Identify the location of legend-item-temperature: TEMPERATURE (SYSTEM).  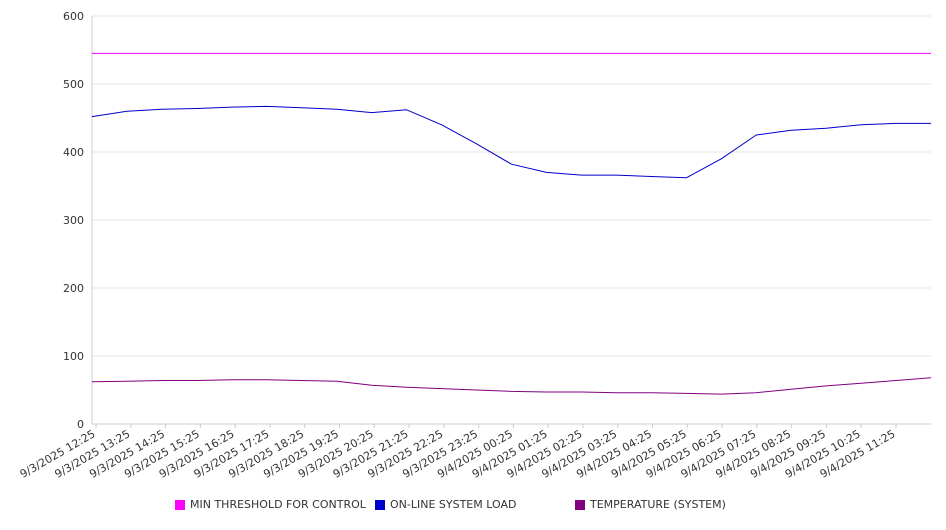
(650, 504).